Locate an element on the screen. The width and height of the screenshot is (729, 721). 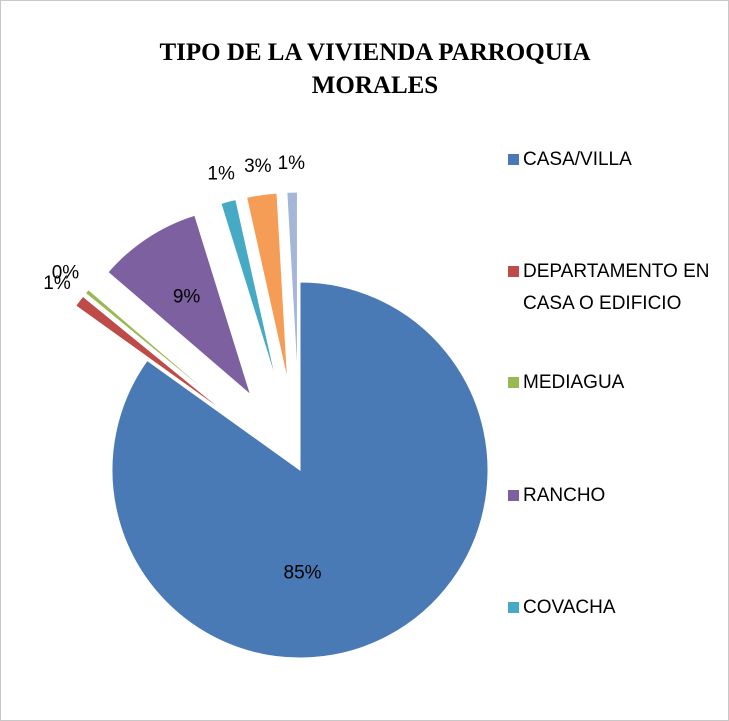
legend-item: COVACHA is located at coordinates (615, 608).